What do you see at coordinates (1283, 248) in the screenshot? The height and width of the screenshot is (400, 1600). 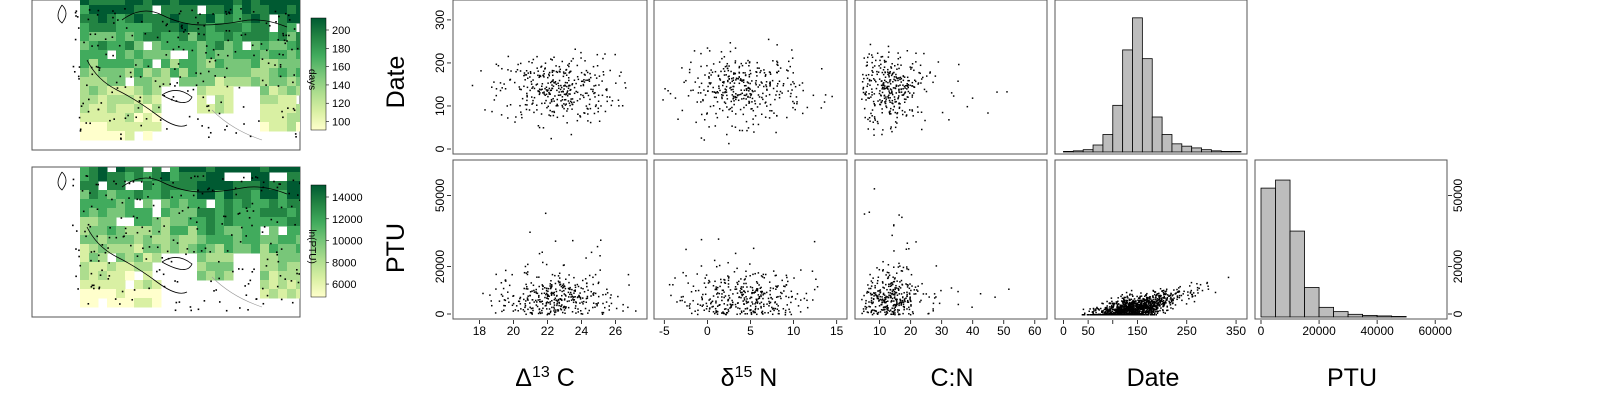 I see `histogram-bar` at bounding box center [1283, 248].